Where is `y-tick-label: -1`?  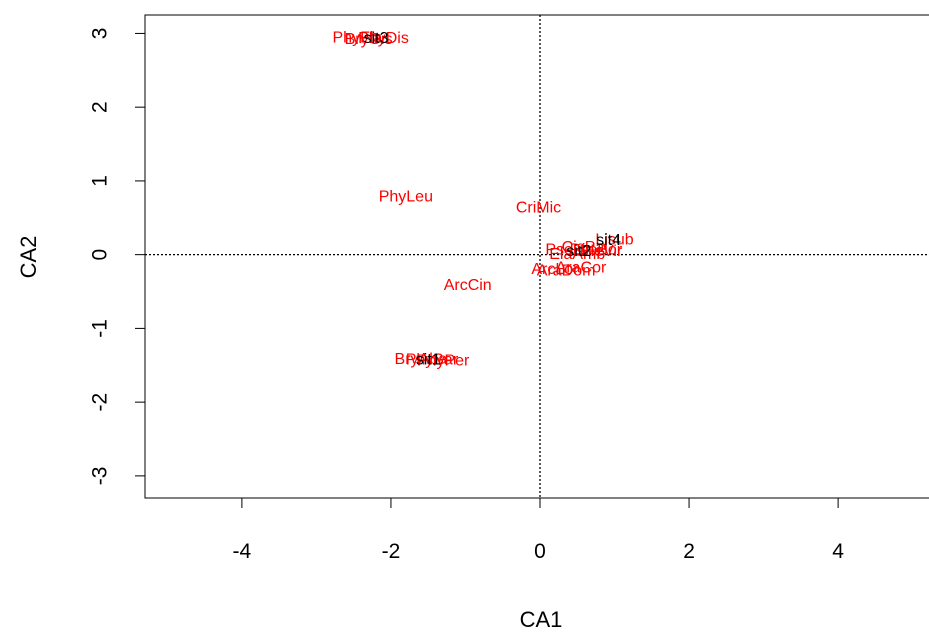 y-tick-label: -1 is located at coordinates (100, 328).